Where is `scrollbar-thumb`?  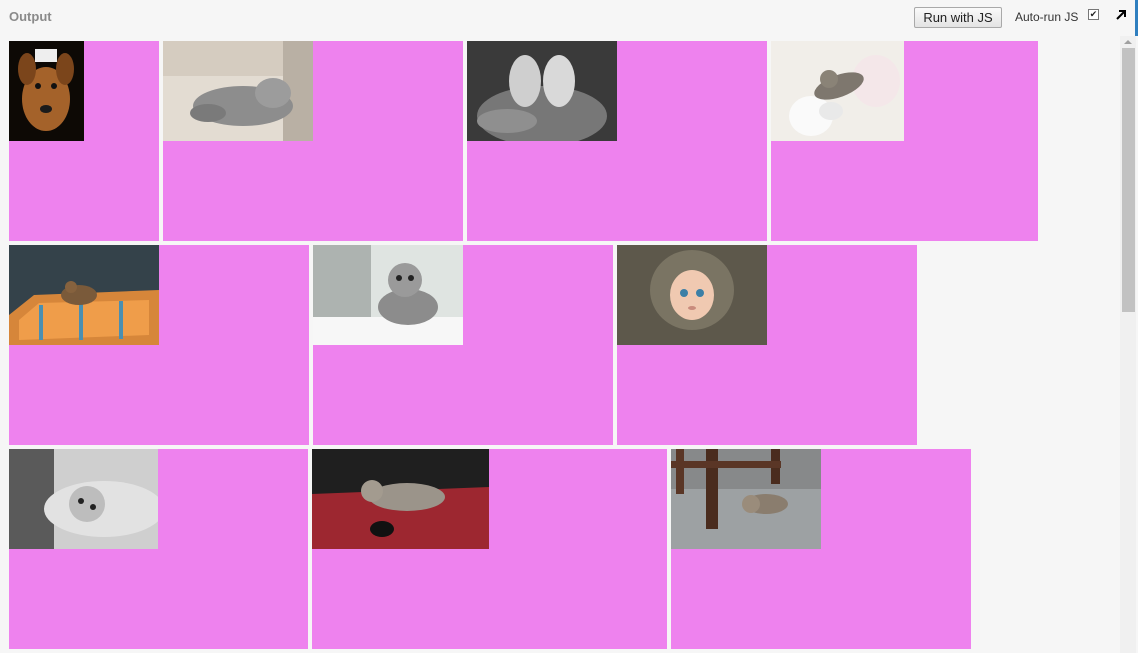
scrollbar-thumb is located at coordinates (1128, 180).